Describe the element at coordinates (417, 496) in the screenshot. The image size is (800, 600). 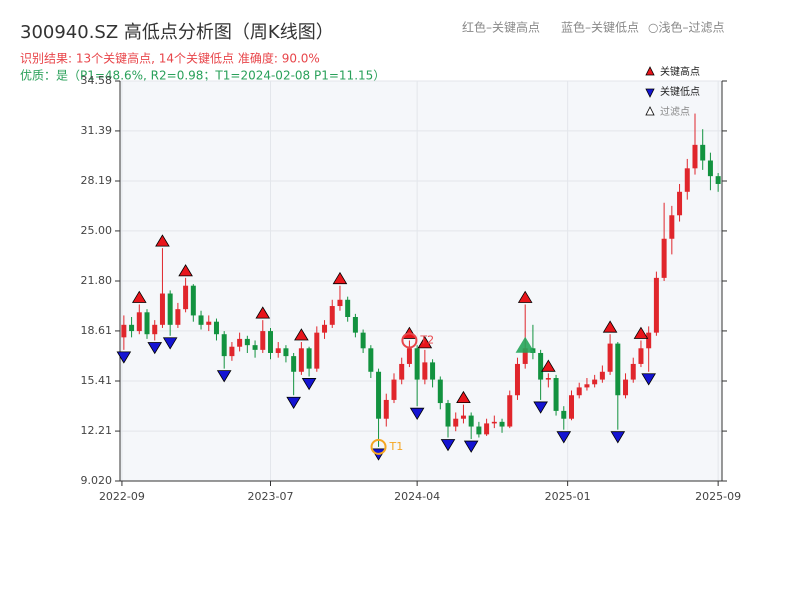
I see `x-tick-label: 2024-04` at that location.